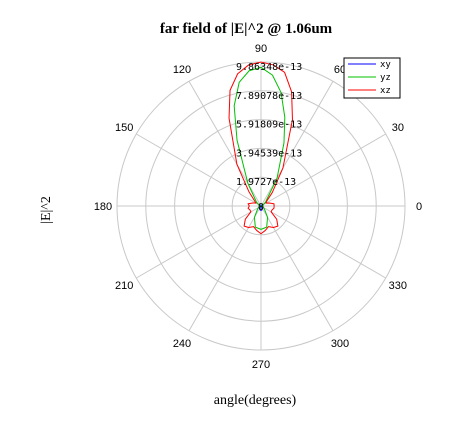  I want to click on series-layer, so click(260, 148).